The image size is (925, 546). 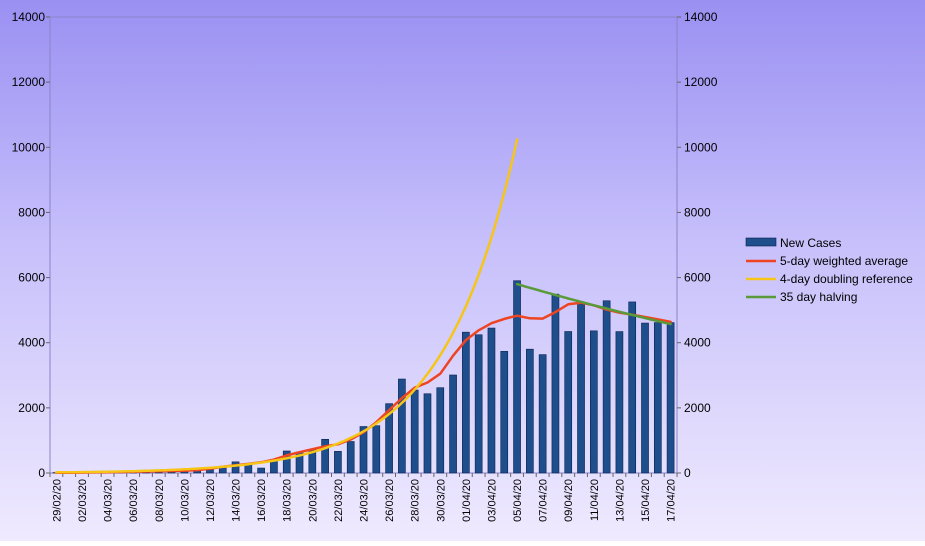 What do you see at coordinates (262, 500) in the screenshot?
I see `x-tick-label: 16/03/20` at bounding box center [262, 500].